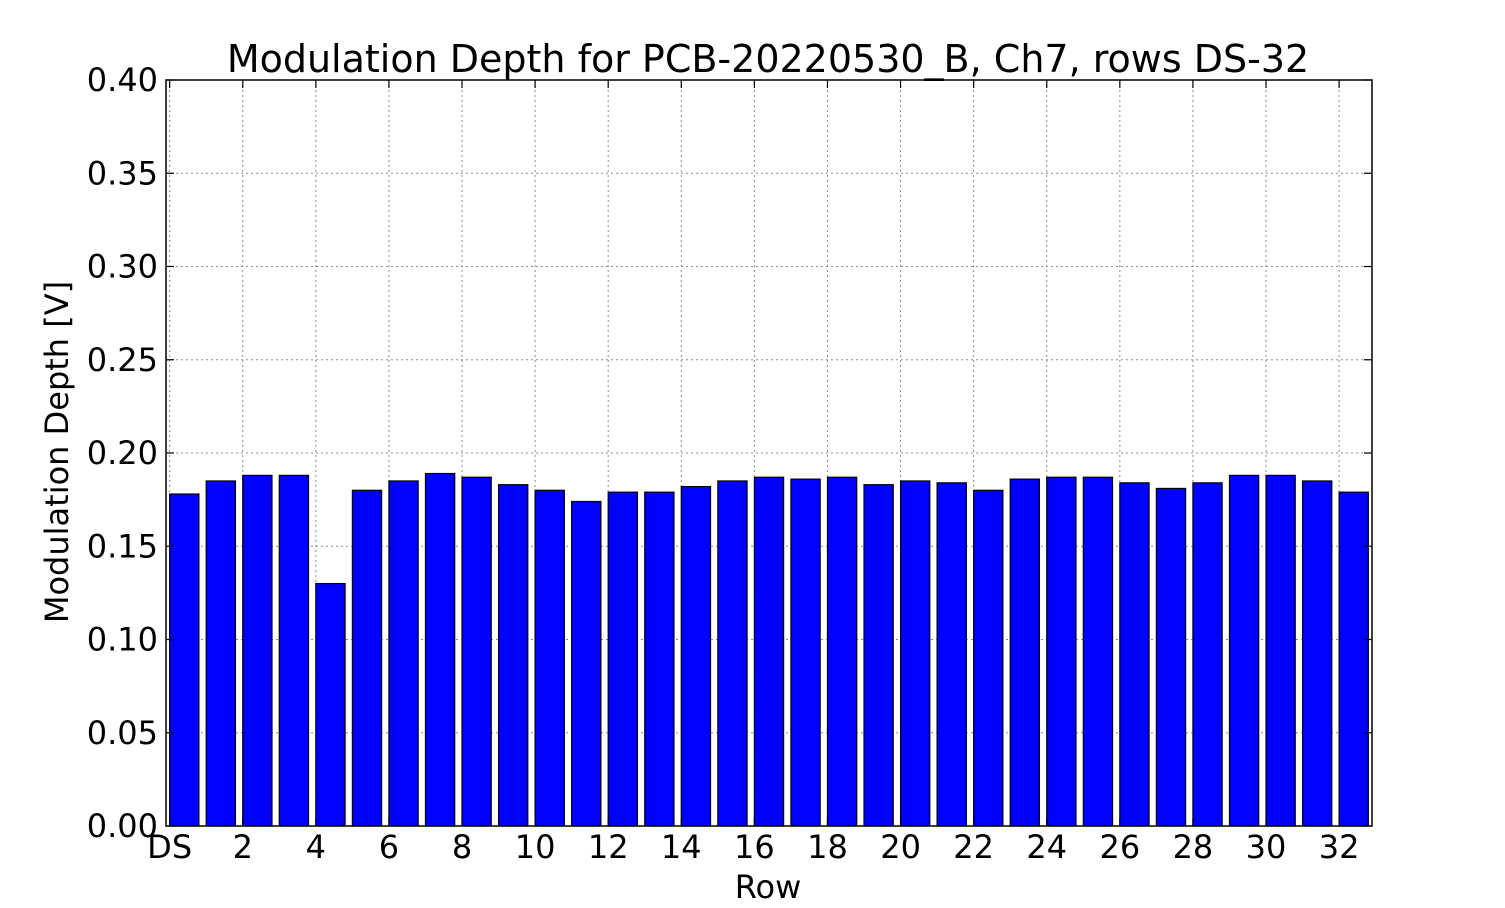 The width and height of the screenshot is (1505, 908). Describe the element at coordinates (973, 847) in the screenshot. I see `x-tick-label: 22` at that location.